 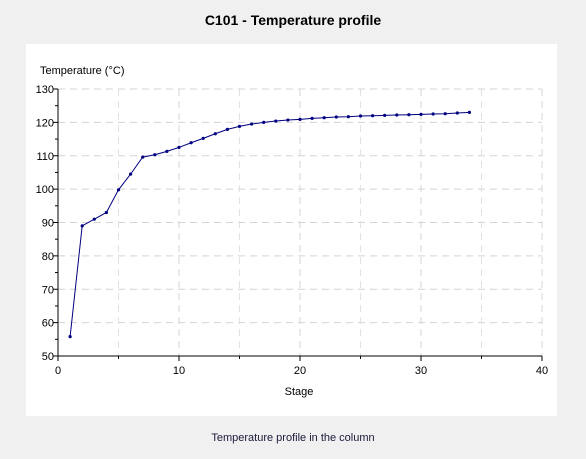 What do you see at coordinates (45, 123) in the screenshot?
I see `y-tick-label: 120` at bounding box center [45, 123].